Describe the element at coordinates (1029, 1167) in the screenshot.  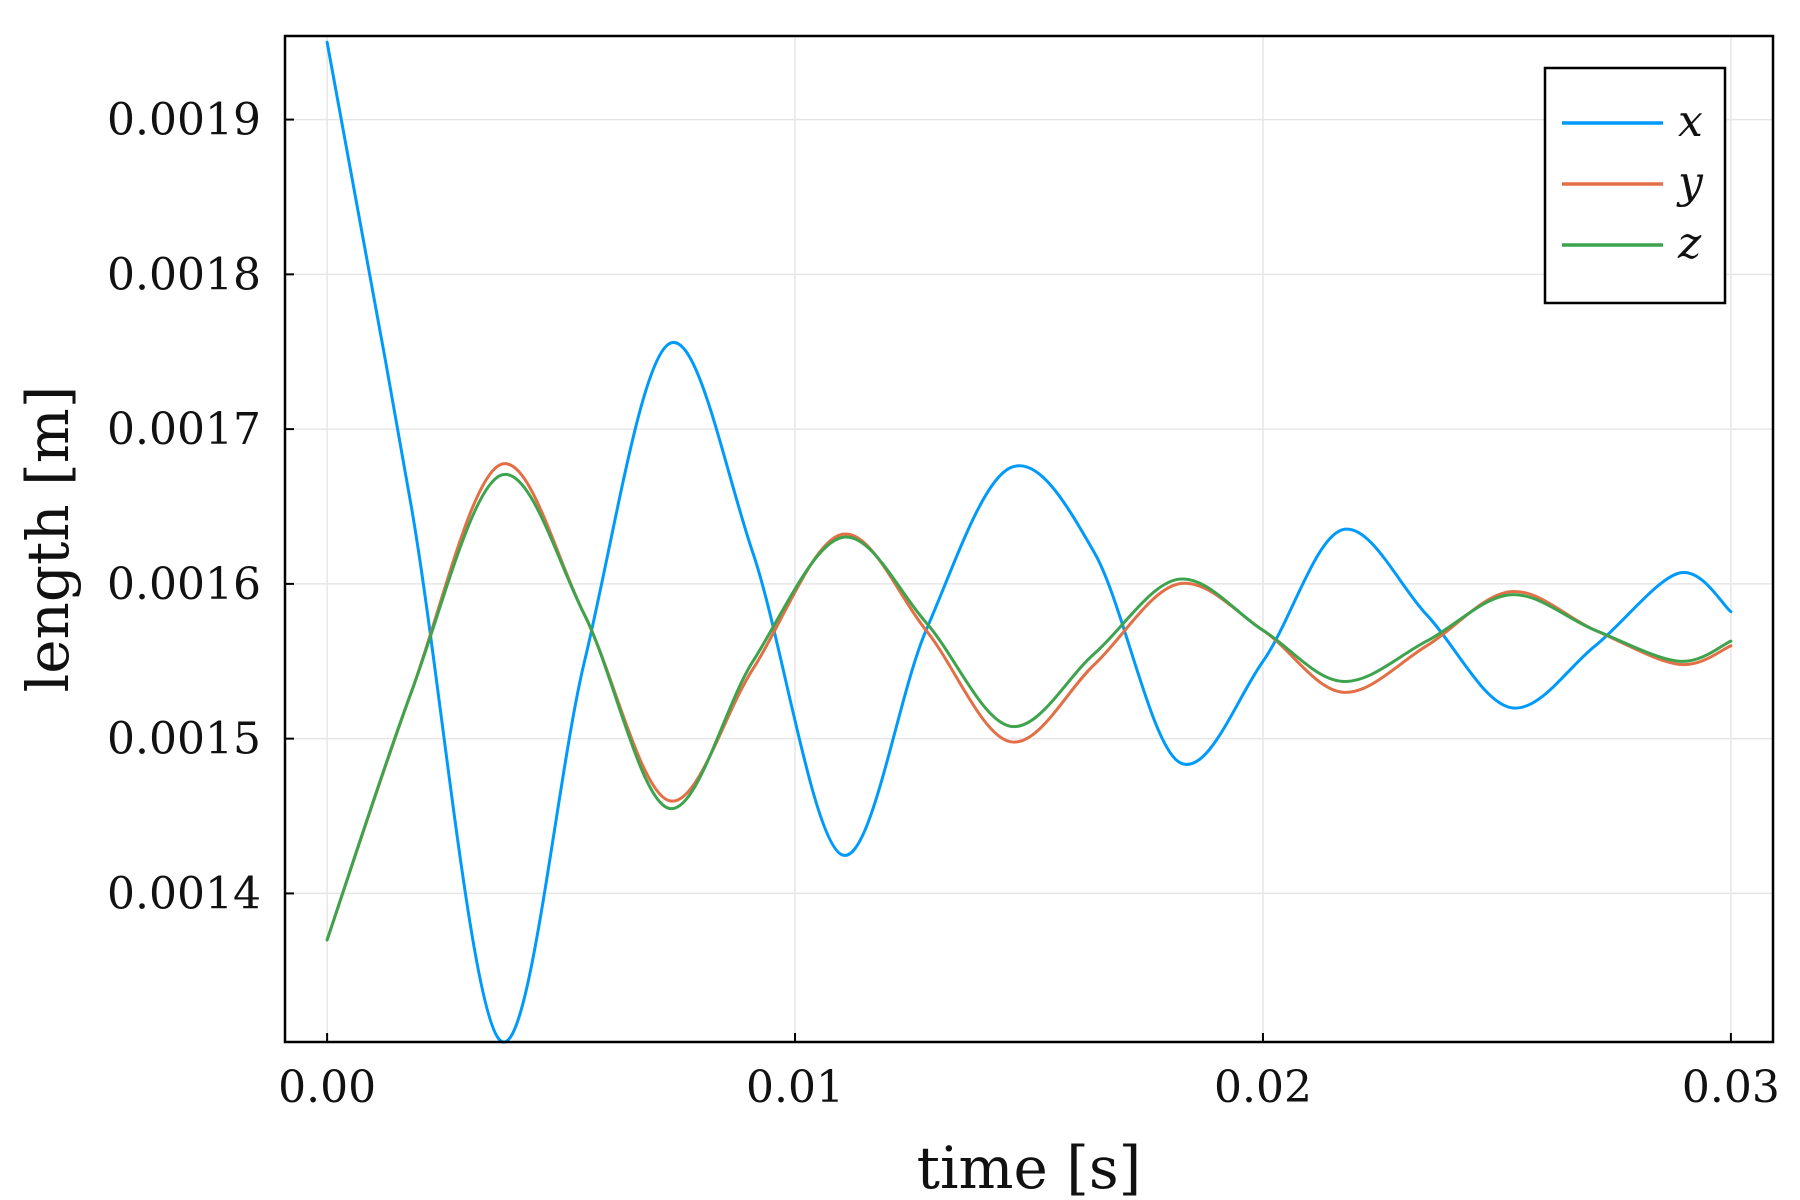
I see `x-axis-label: time [s]` at that location.